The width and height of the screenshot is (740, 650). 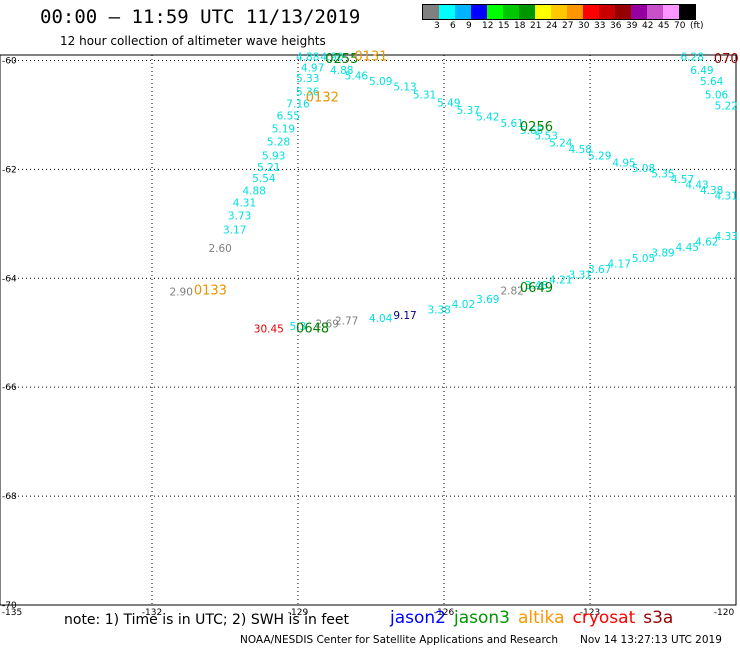 I want to click on wave-height-value: 4.57, so click(x=682, y=180).